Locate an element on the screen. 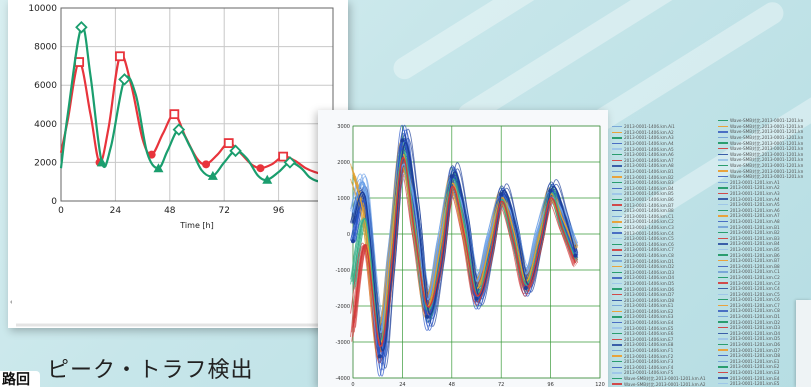 The height and width of the screenshot is (387, 811). legend-entry: 2013-0001-1406.km.B5 is located at coordinates (661, 194).